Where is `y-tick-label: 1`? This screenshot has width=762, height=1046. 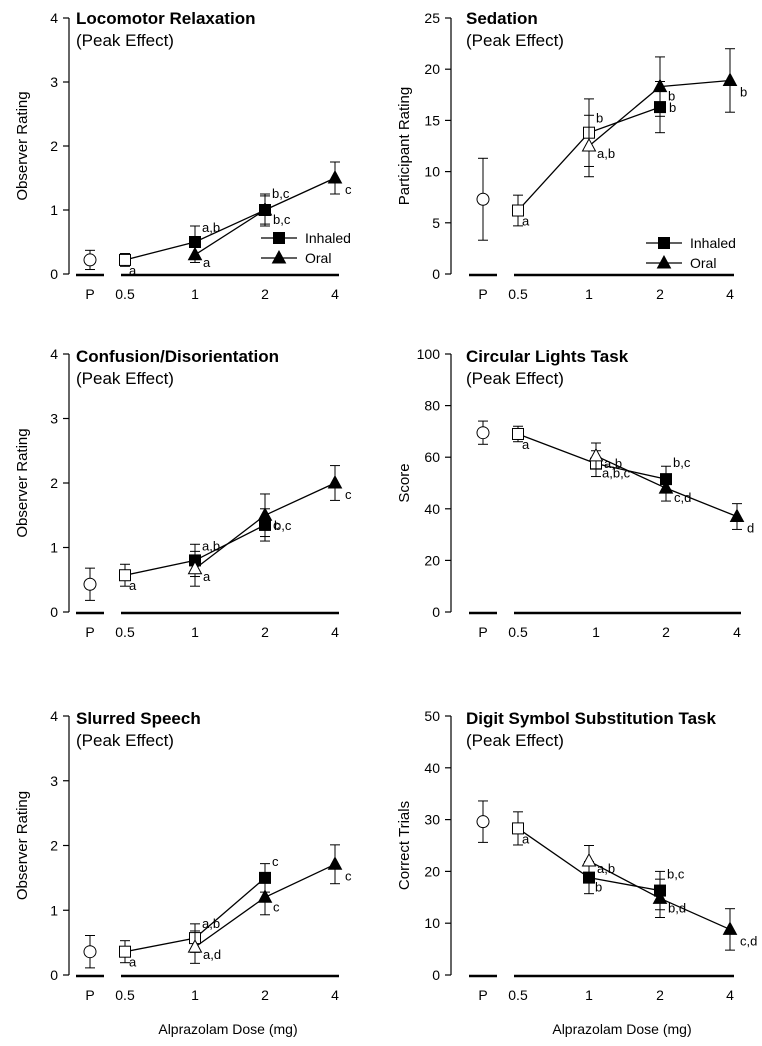 y-tick-label: 1 is located at coordinates (54, 548).